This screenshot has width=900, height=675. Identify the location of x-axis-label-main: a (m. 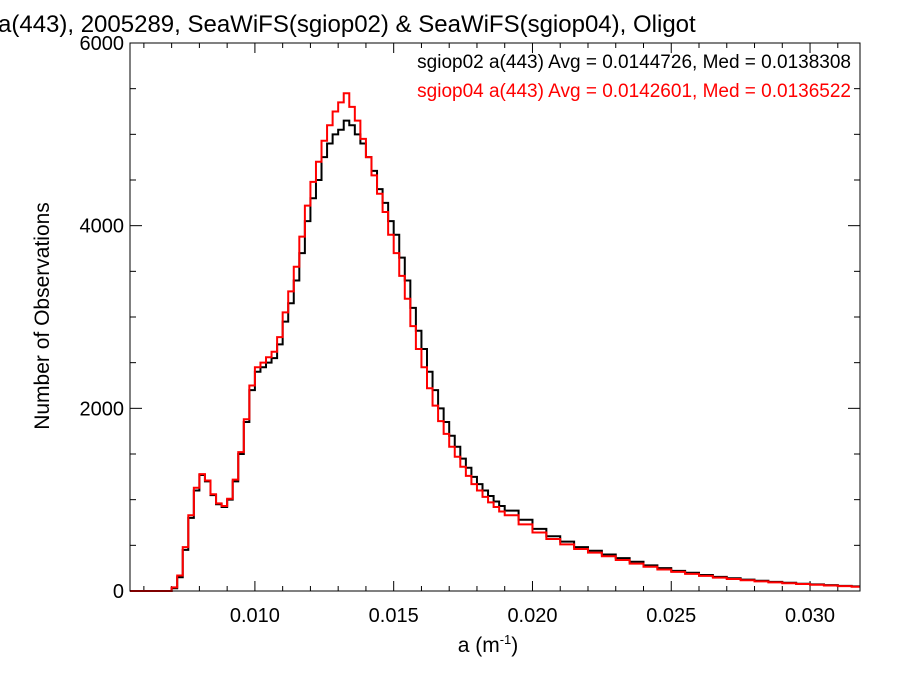
(479, 645).